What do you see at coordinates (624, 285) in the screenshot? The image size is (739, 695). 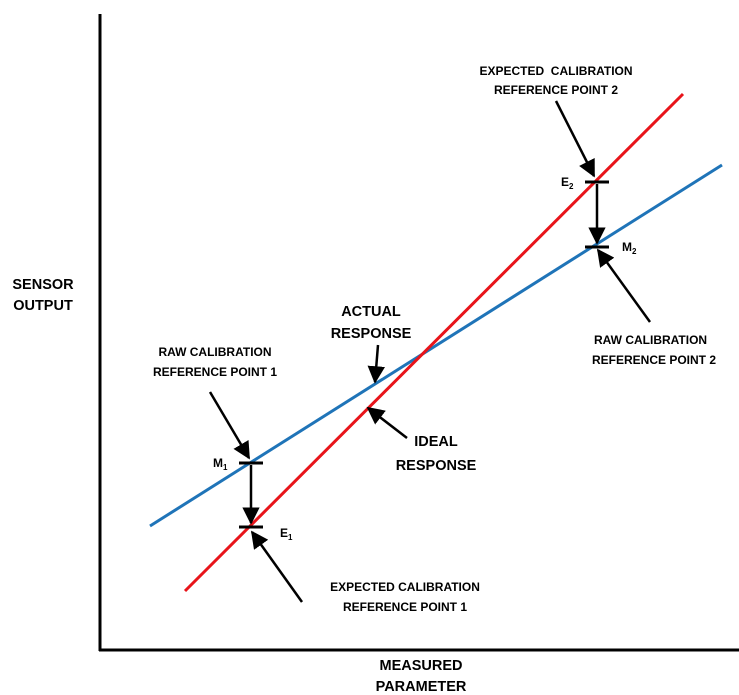 I see `raw-ref-2-arrow` at bounding box center [624, 285].